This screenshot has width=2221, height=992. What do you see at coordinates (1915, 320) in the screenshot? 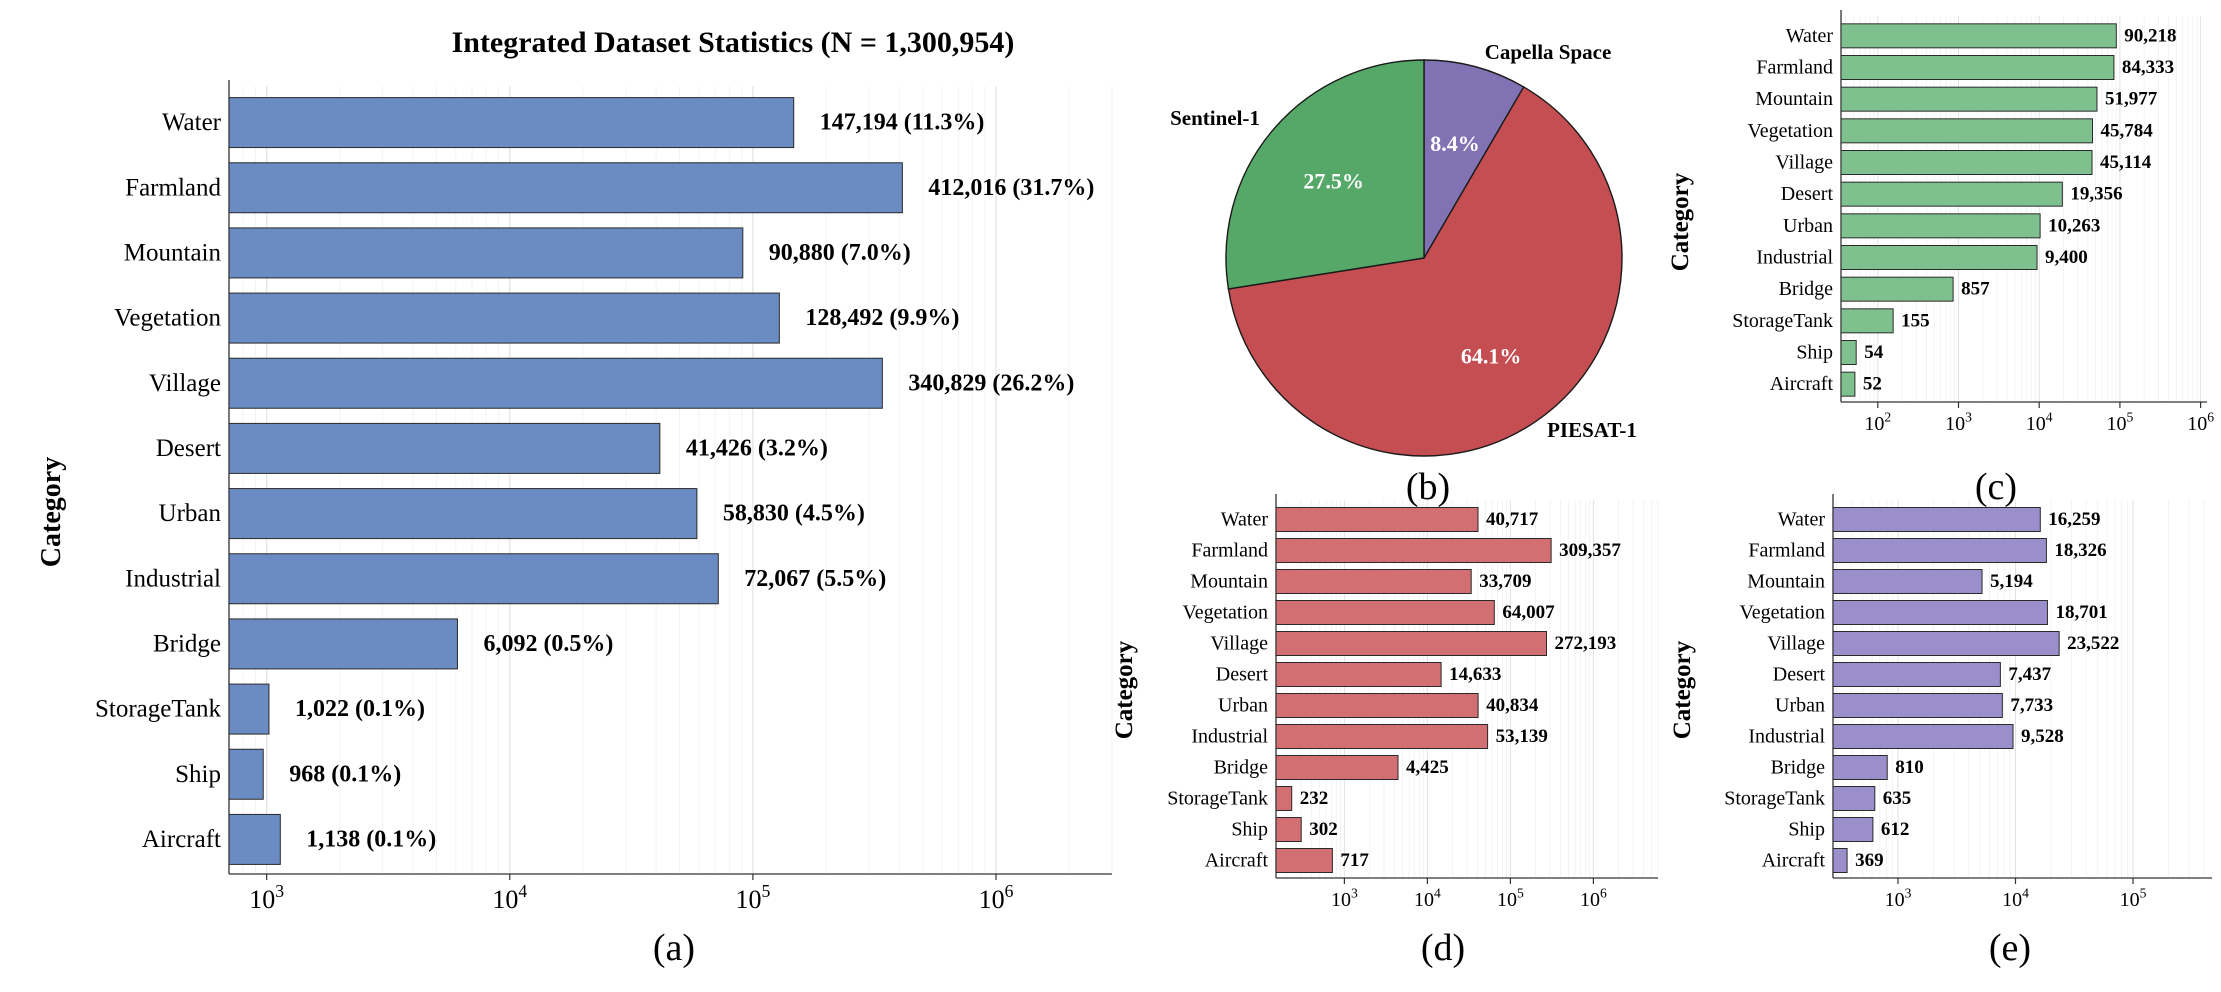
I see `value-label-c: 155` at bounding box center [1915, 320].